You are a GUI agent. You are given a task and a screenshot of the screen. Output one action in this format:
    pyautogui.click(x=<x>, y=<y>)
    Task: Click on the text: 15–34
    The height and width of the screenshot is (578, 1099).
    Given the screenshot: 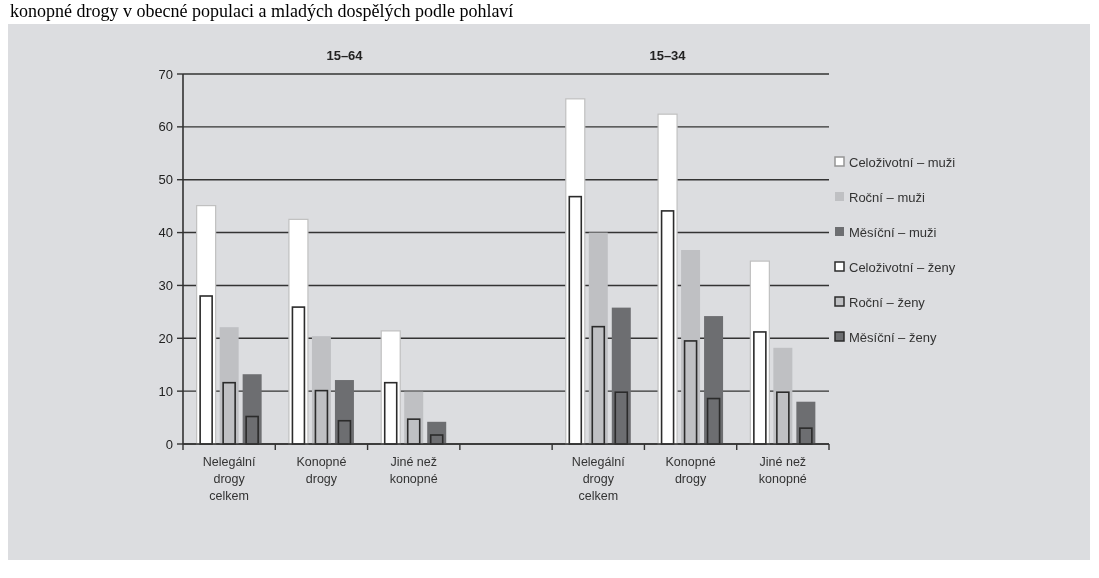 What is the action you would take?
    pyautogui.click(x=668, y=55)
    